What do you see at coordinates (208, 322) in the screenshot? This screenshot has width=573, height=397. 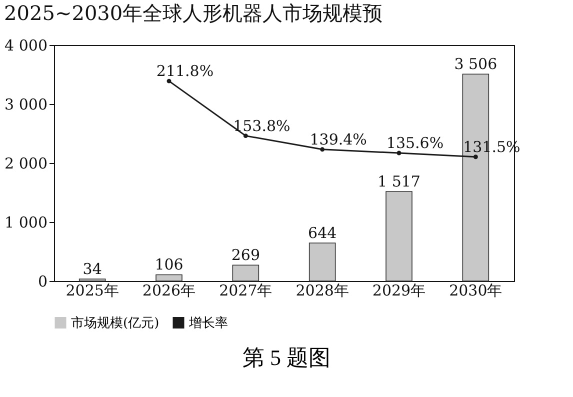 I see `legend-label: 增长率` at bounding box center [208, 322].